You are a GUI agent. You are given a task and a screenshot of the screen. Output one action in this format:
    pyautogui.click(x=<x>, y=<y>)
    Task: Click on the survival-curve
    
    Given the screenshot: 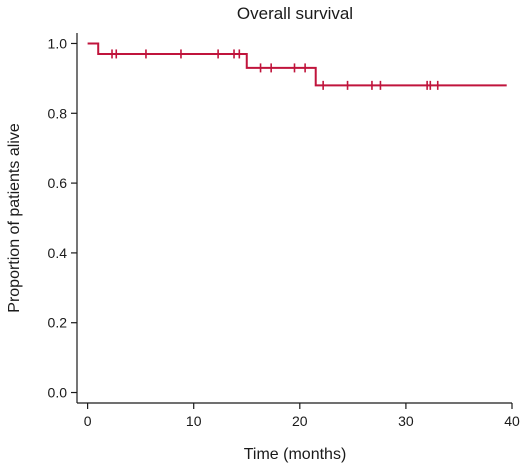 What is the action you would take?
    pyautogui.click(x=297, y=64)
    